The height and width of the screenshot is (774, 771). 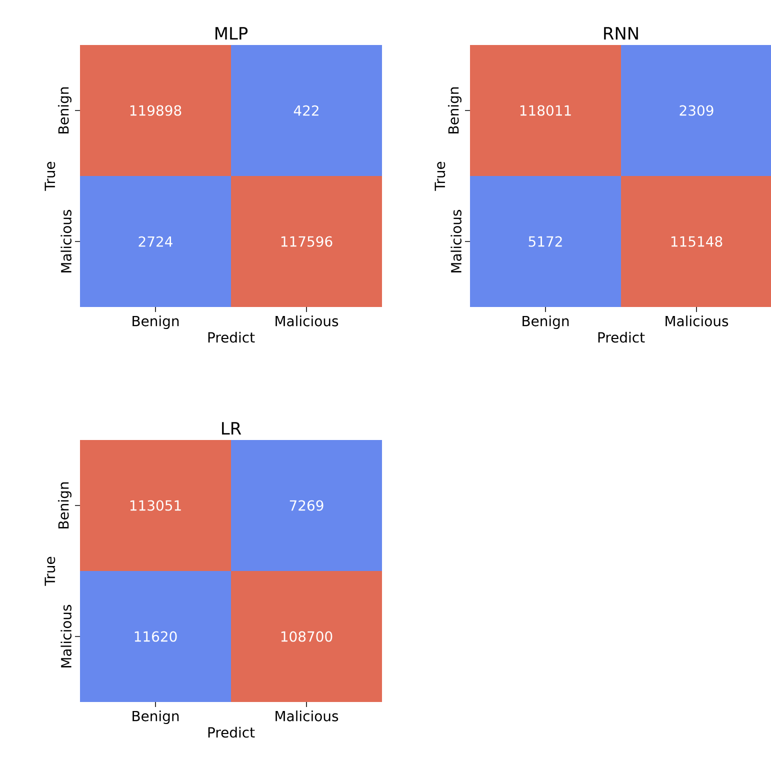 I want to click on data-label: 115148, so click(x=696, y=241).